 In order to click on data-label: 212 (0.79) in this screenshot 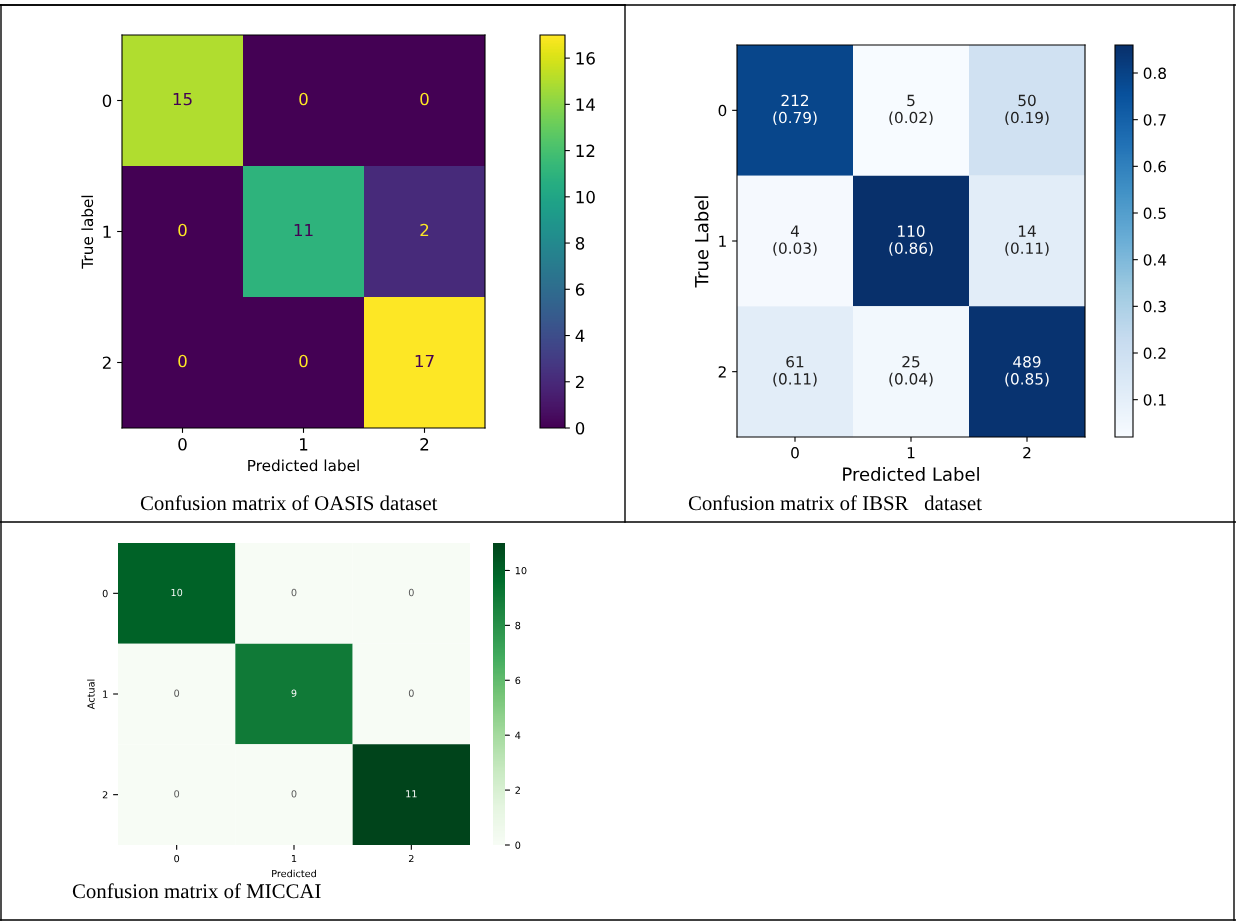, I will do `click(795, 110)`.